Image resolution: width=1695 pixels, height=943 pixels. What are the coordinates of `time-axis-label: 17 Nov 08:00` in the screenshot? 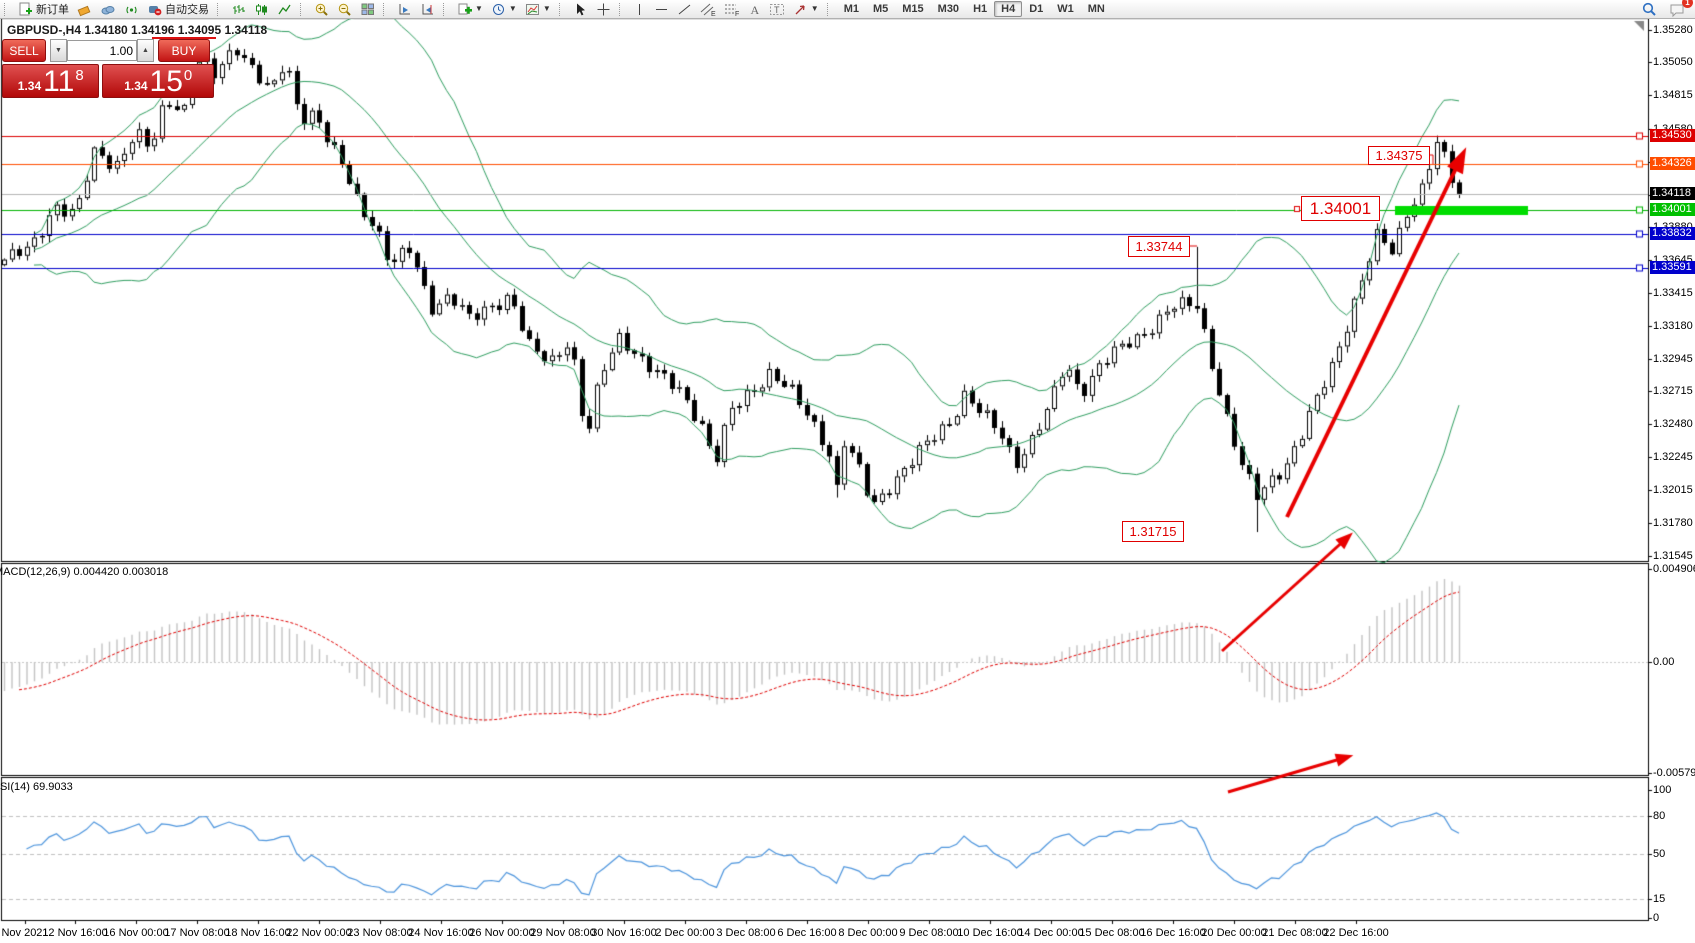 It's located at (197, 933).